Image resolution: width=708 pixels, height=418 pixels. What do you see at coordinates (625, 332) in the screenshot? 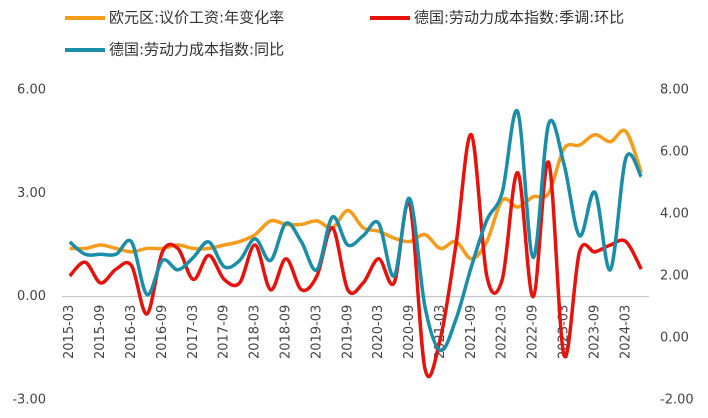
I see `x-tick-label: 2024-03` at bounding box center [625, 332].